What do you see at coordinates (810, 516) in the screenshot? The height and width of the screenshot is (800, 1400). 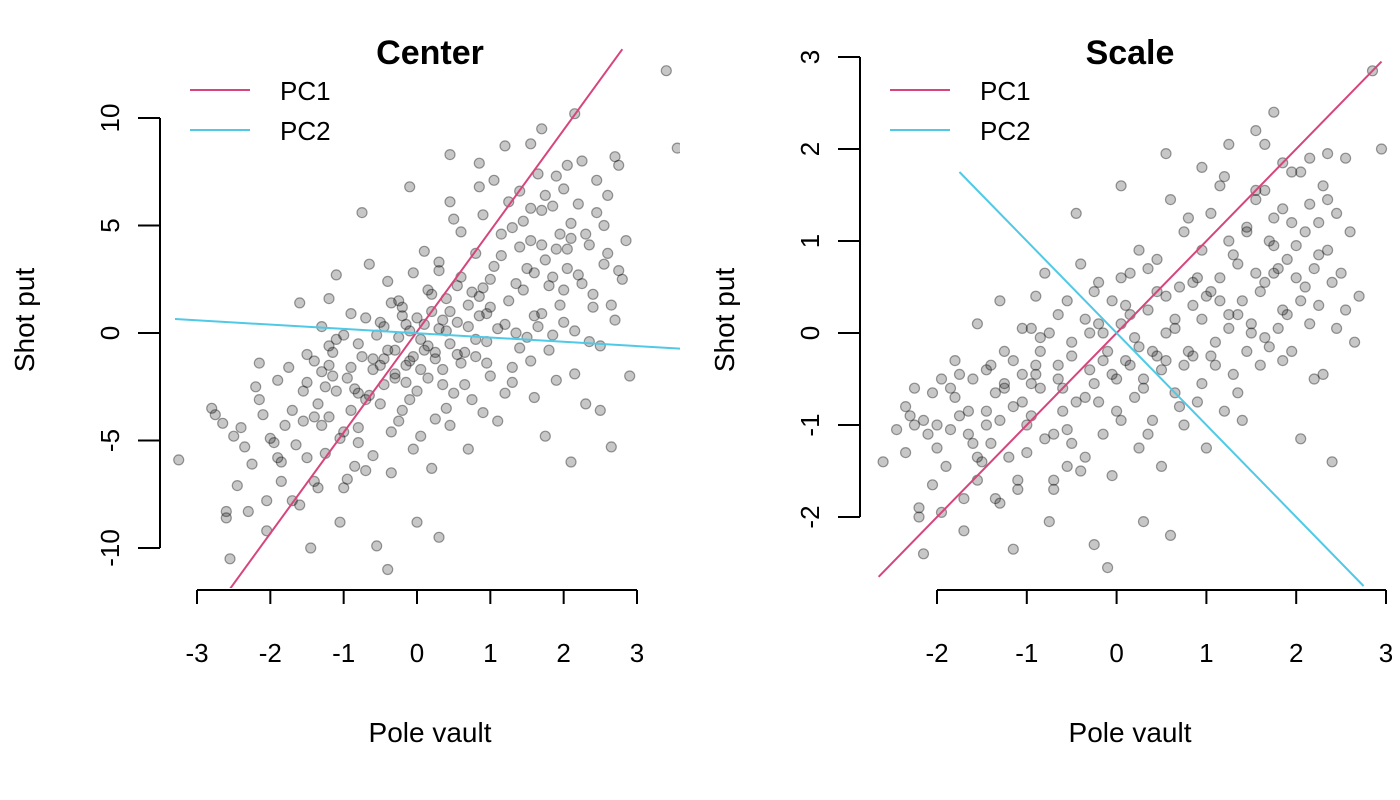 I see `y-tick-label: -2` at bounding box center [810, 516].